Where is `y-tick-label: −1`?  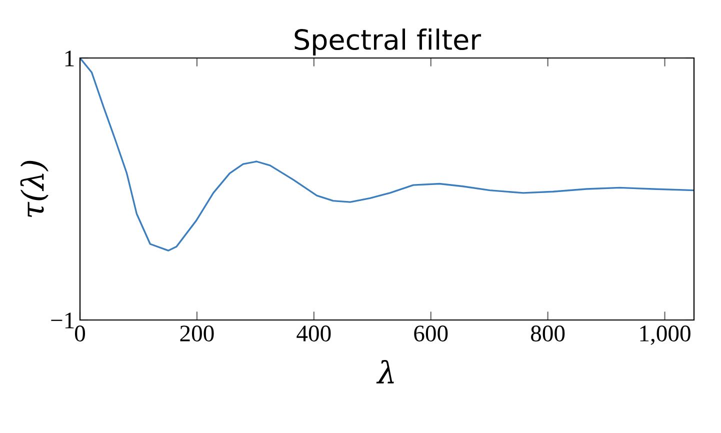 y-tick-label: −1 is located at coordinates (62, 320).